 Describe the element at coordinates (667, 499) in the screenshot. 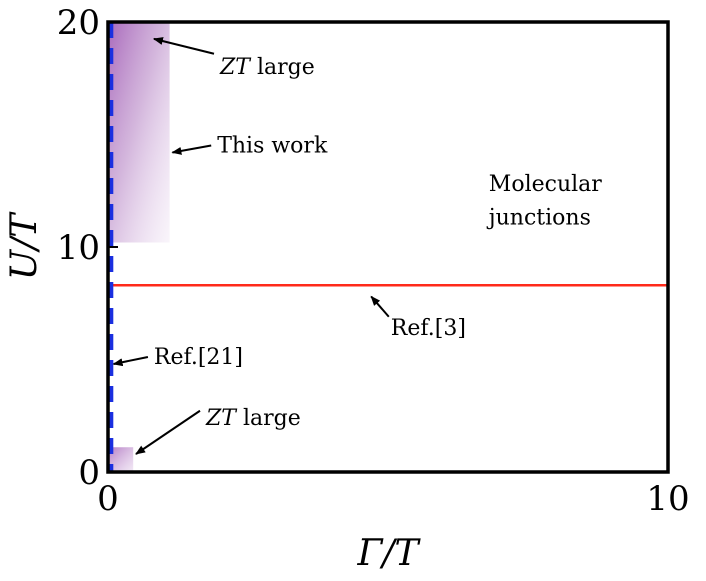

I see `x-tick-label: 10` at that location.